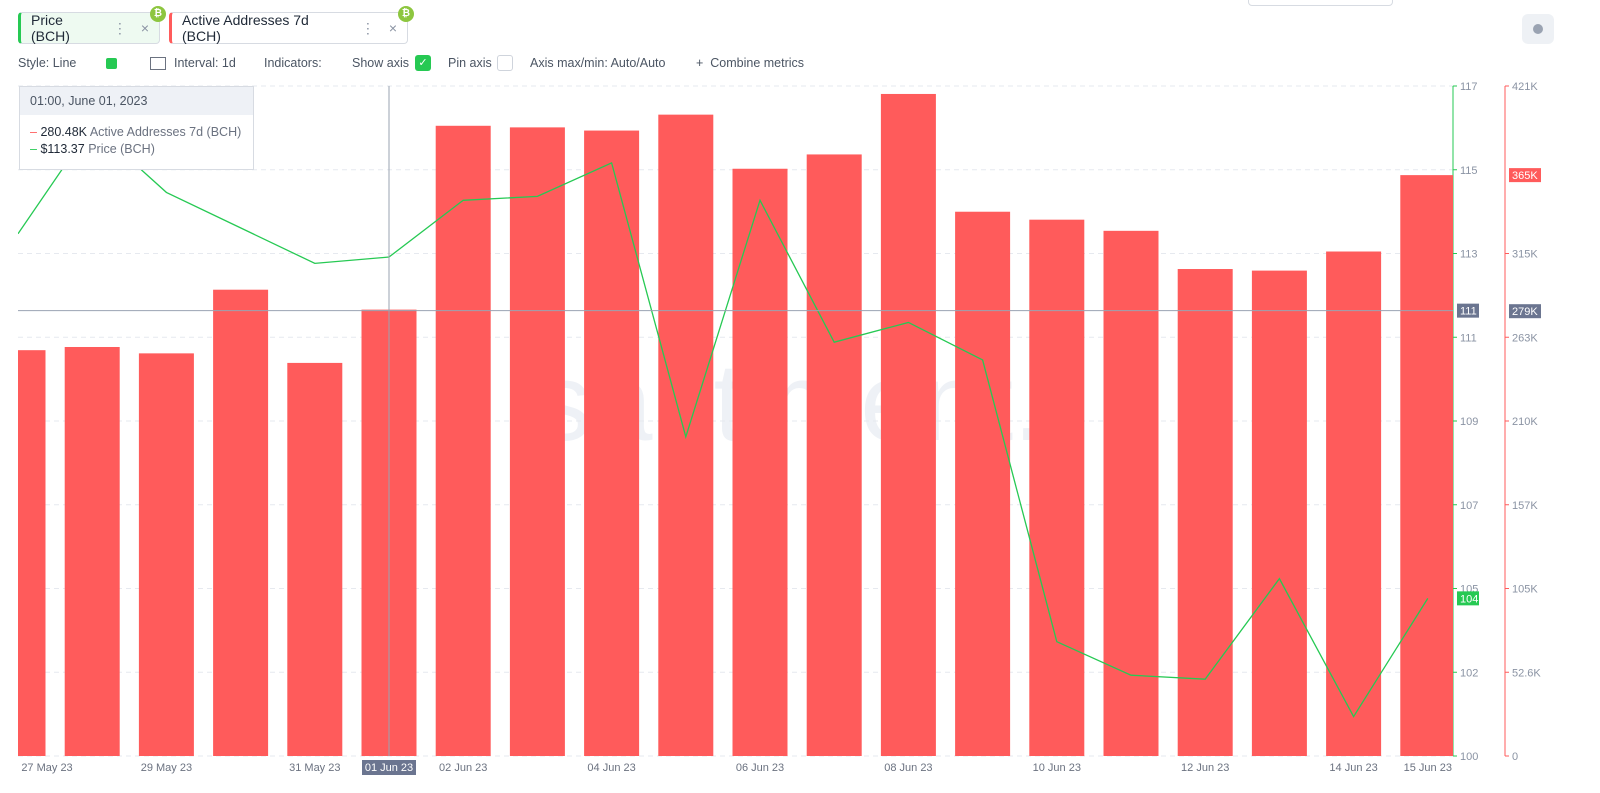  Describe the element at coordinates (64, 132) in the screenshot. I see `tooltip-value: 280.48K` at that location.